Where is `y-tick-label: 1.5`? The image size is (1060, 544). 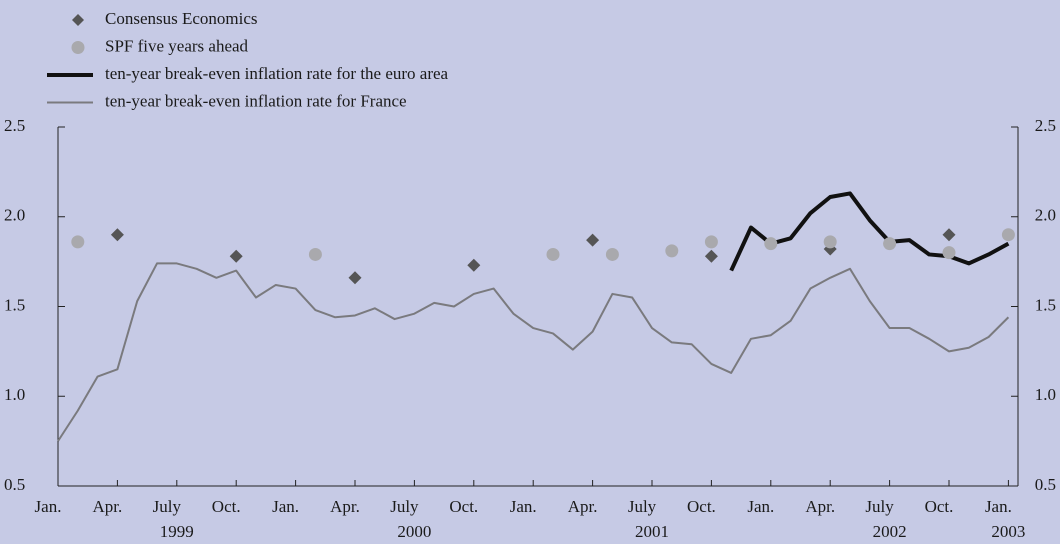
y-tick-label: 1.5 is located at coordinates (14, 304).